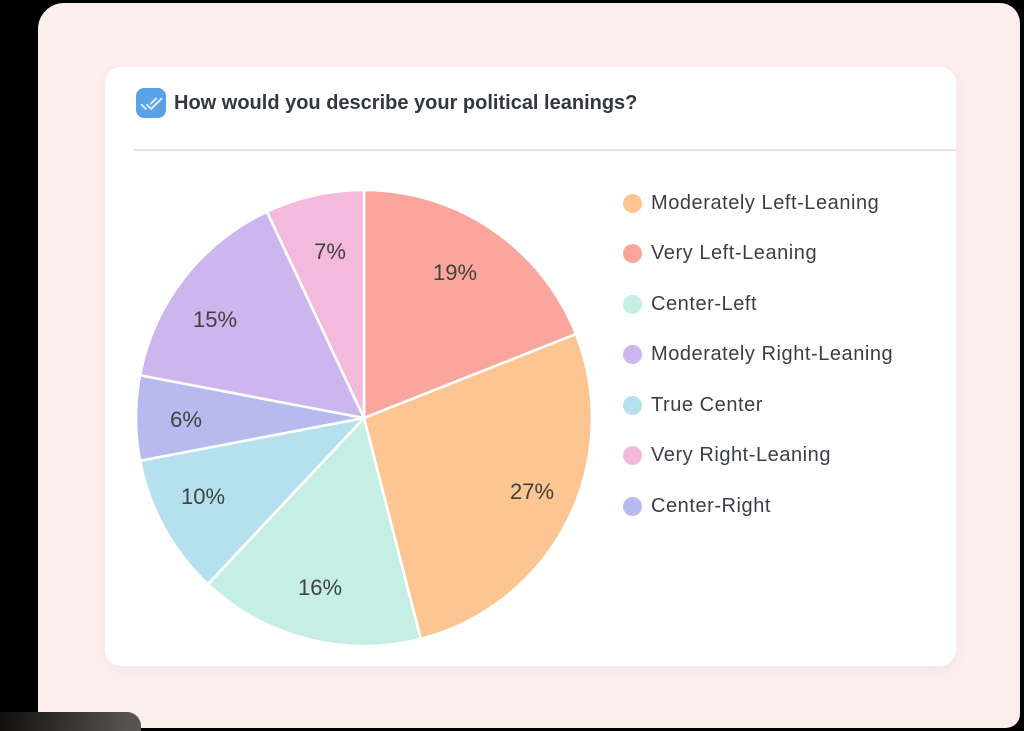 This screenshot has height=731, width=1024. I want to click on svg-text: 16%, so click(320, 587).